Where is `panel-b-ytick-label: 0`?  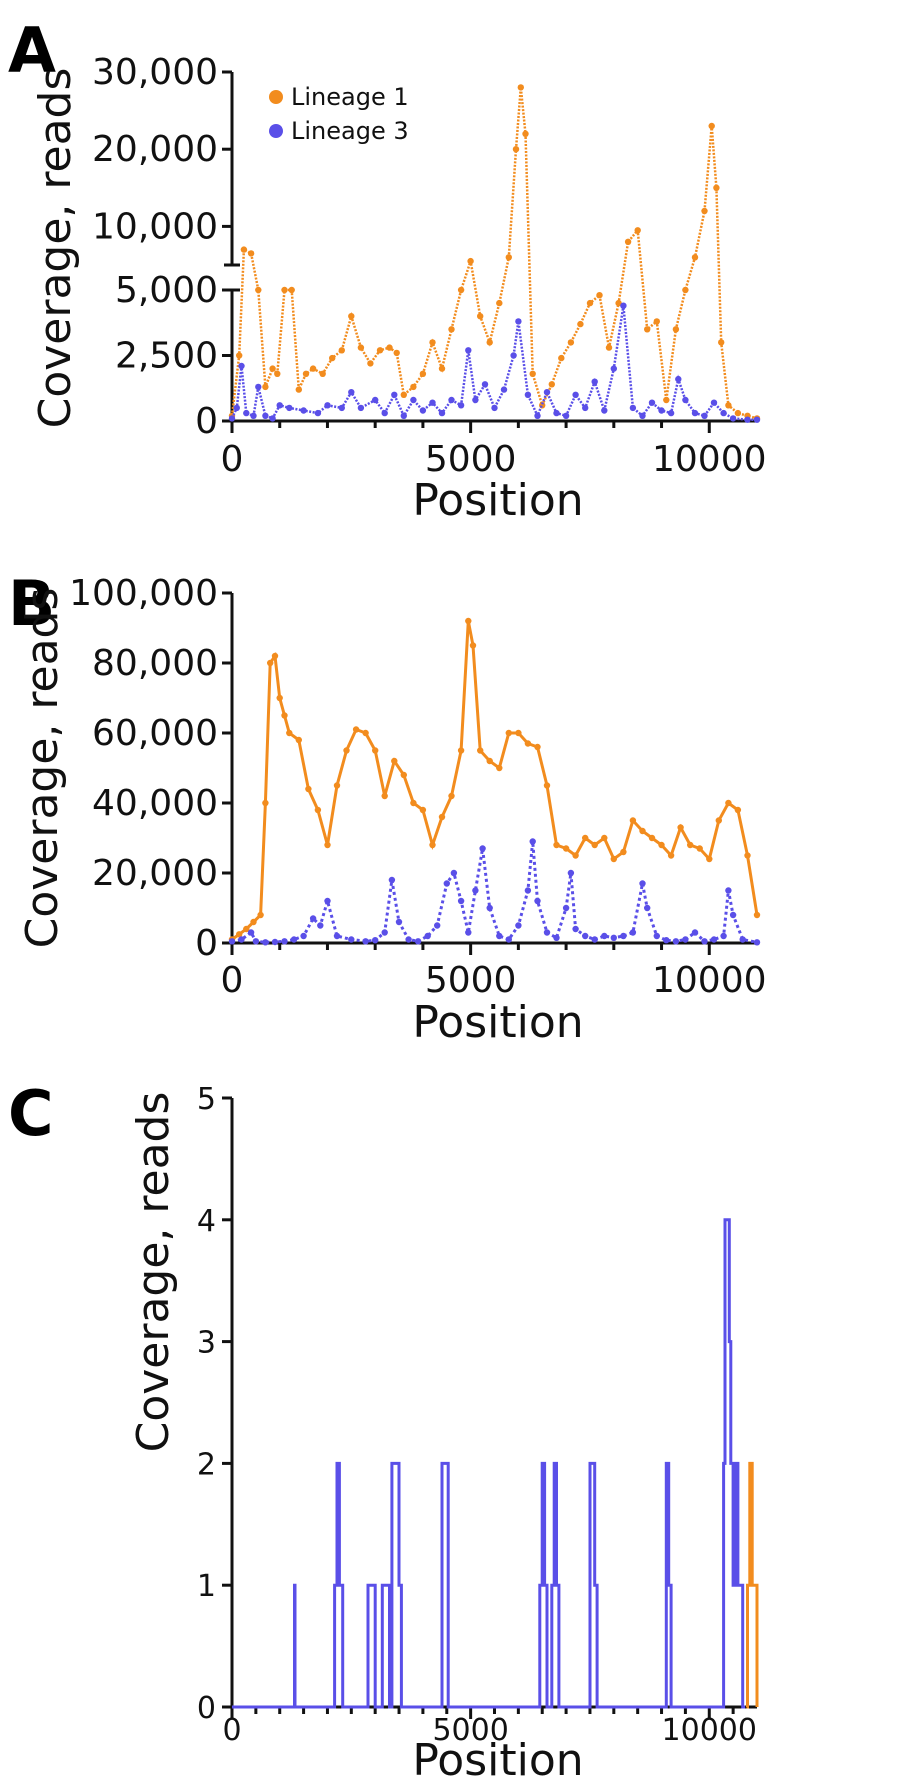 panel-b-ytick-label: 0 is located at coordinates (206, 943).